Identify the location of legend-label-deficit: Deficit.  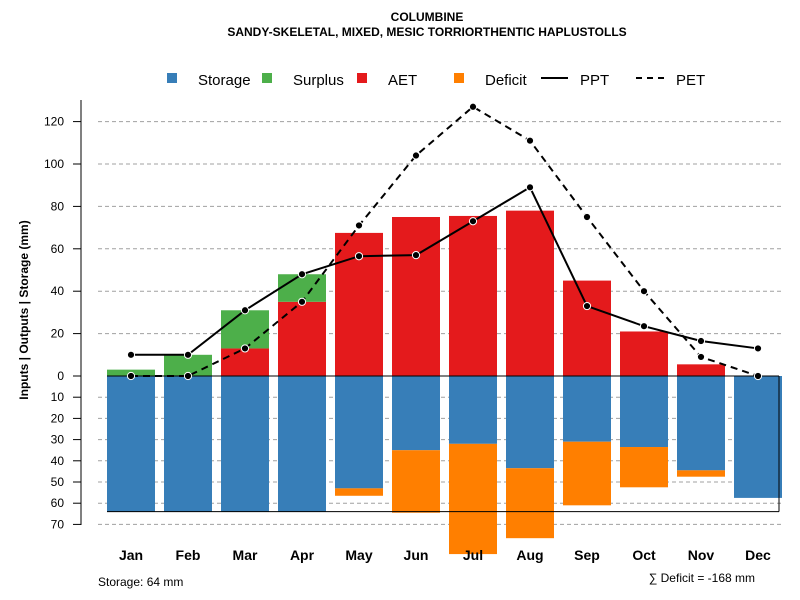
(506, 80).